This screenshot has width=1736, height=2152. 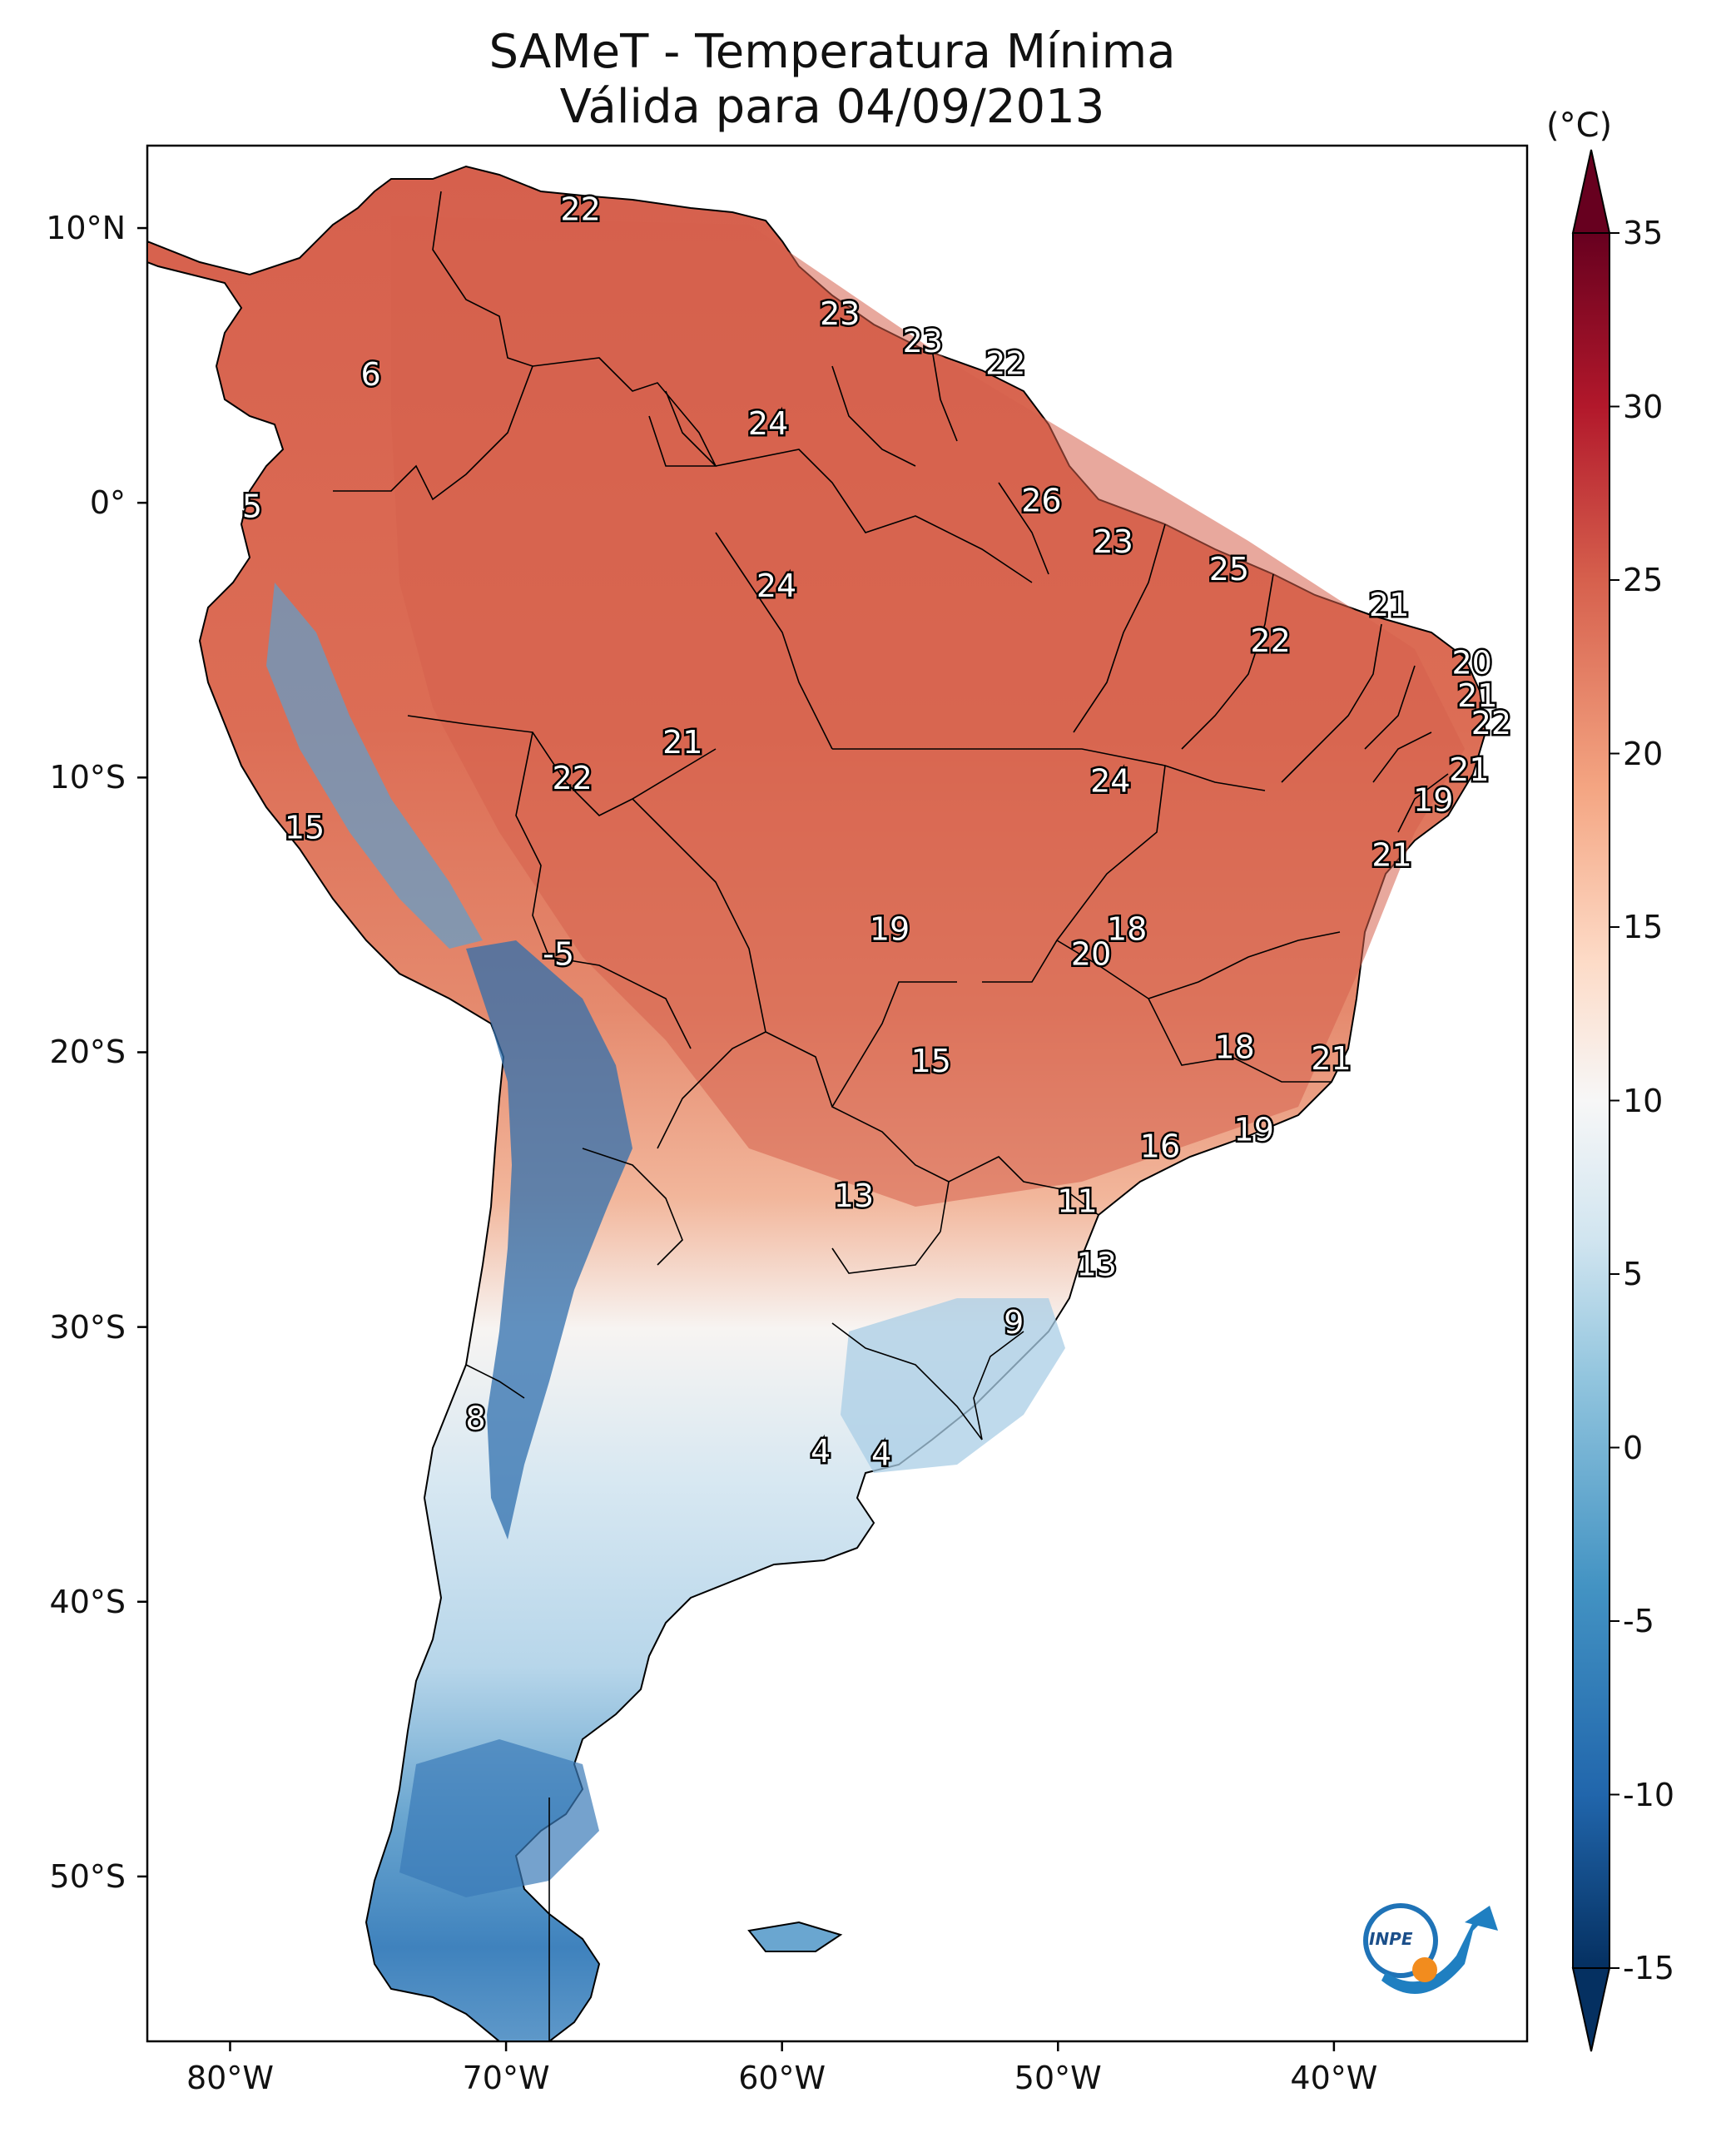 I want to click on colorbar-unit: (°C), so click(x=1580, y=126).